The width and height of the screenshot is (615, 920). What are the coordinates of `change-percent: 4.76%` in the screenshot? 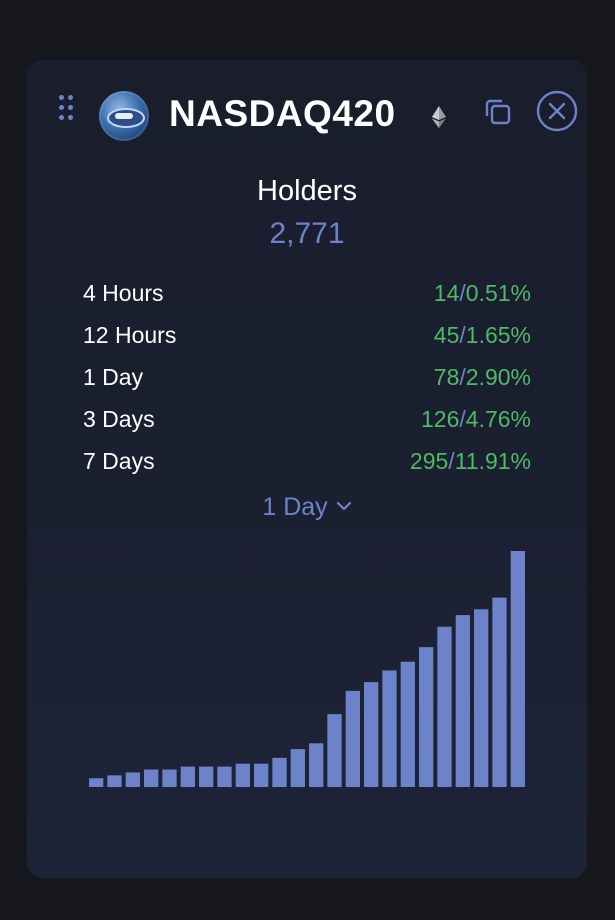 It's located at (498, 419).